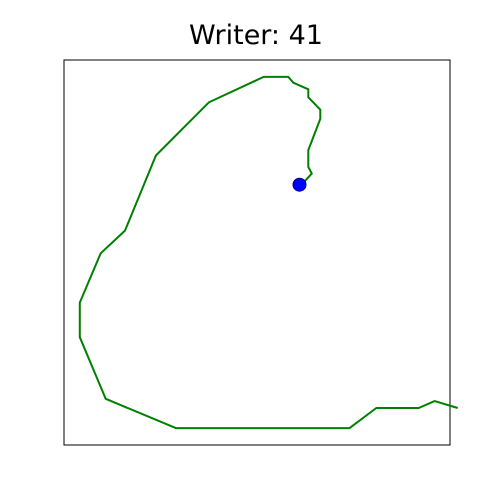 The image size is (500, 500). Describe the element at coordinates (299, 184) in the screenshot. I see `start-point-marker` at that location.